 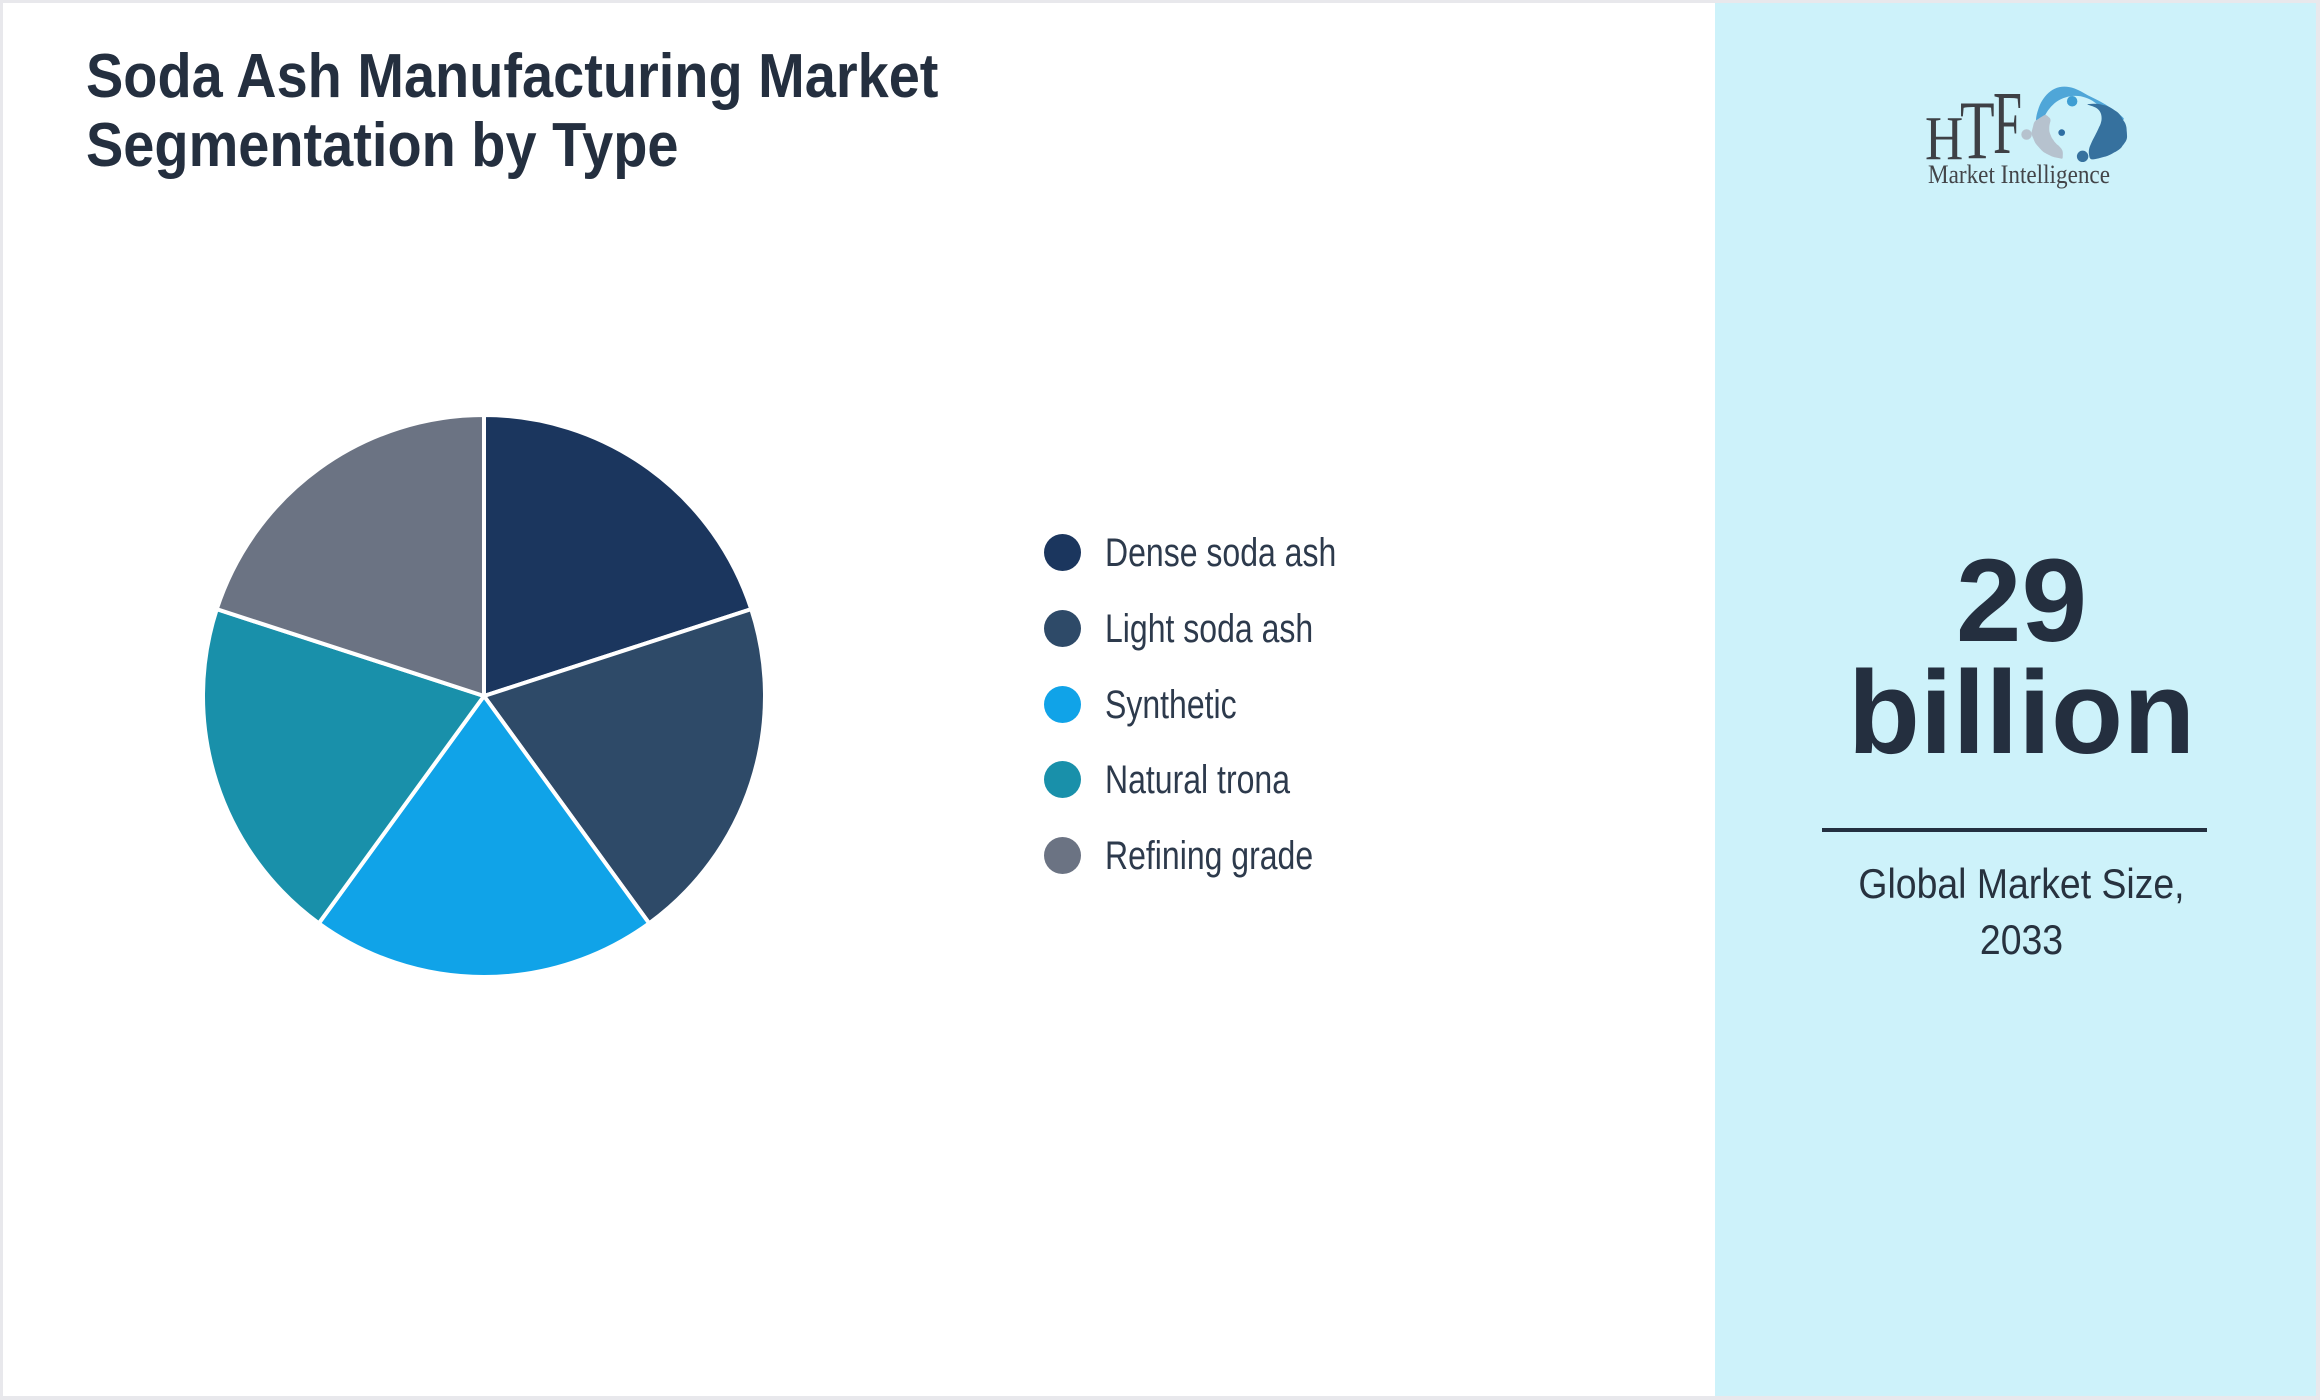 I want to click on svg-text: T, so click(x=1977, y=131).